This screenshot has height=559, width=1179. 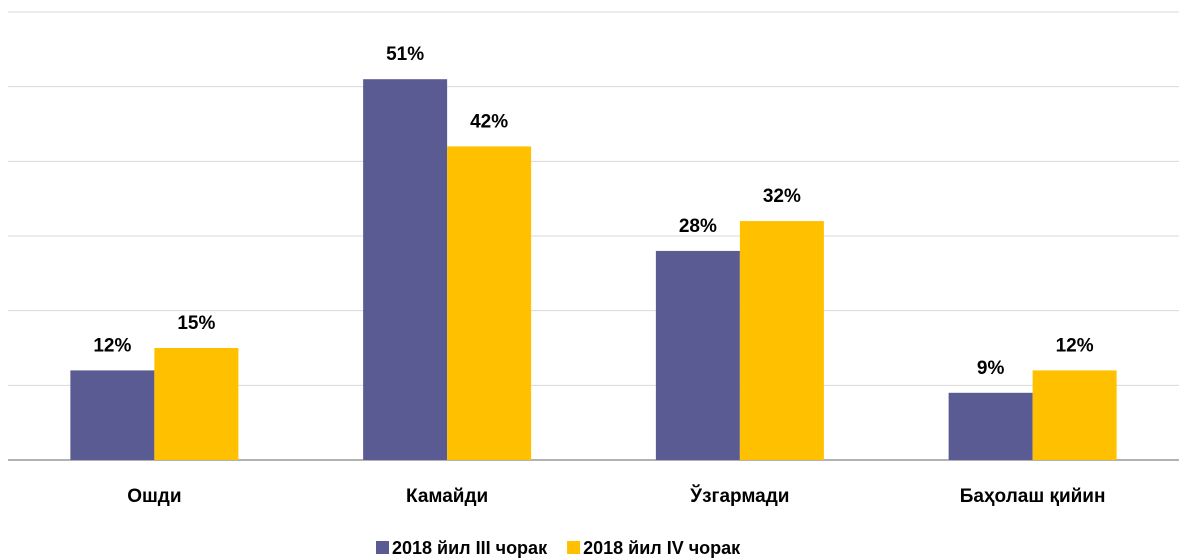 What do you see at coordinates (782, 196) in the screenshot?
I see `data-label: 32%` at bounding box center [782, 196].